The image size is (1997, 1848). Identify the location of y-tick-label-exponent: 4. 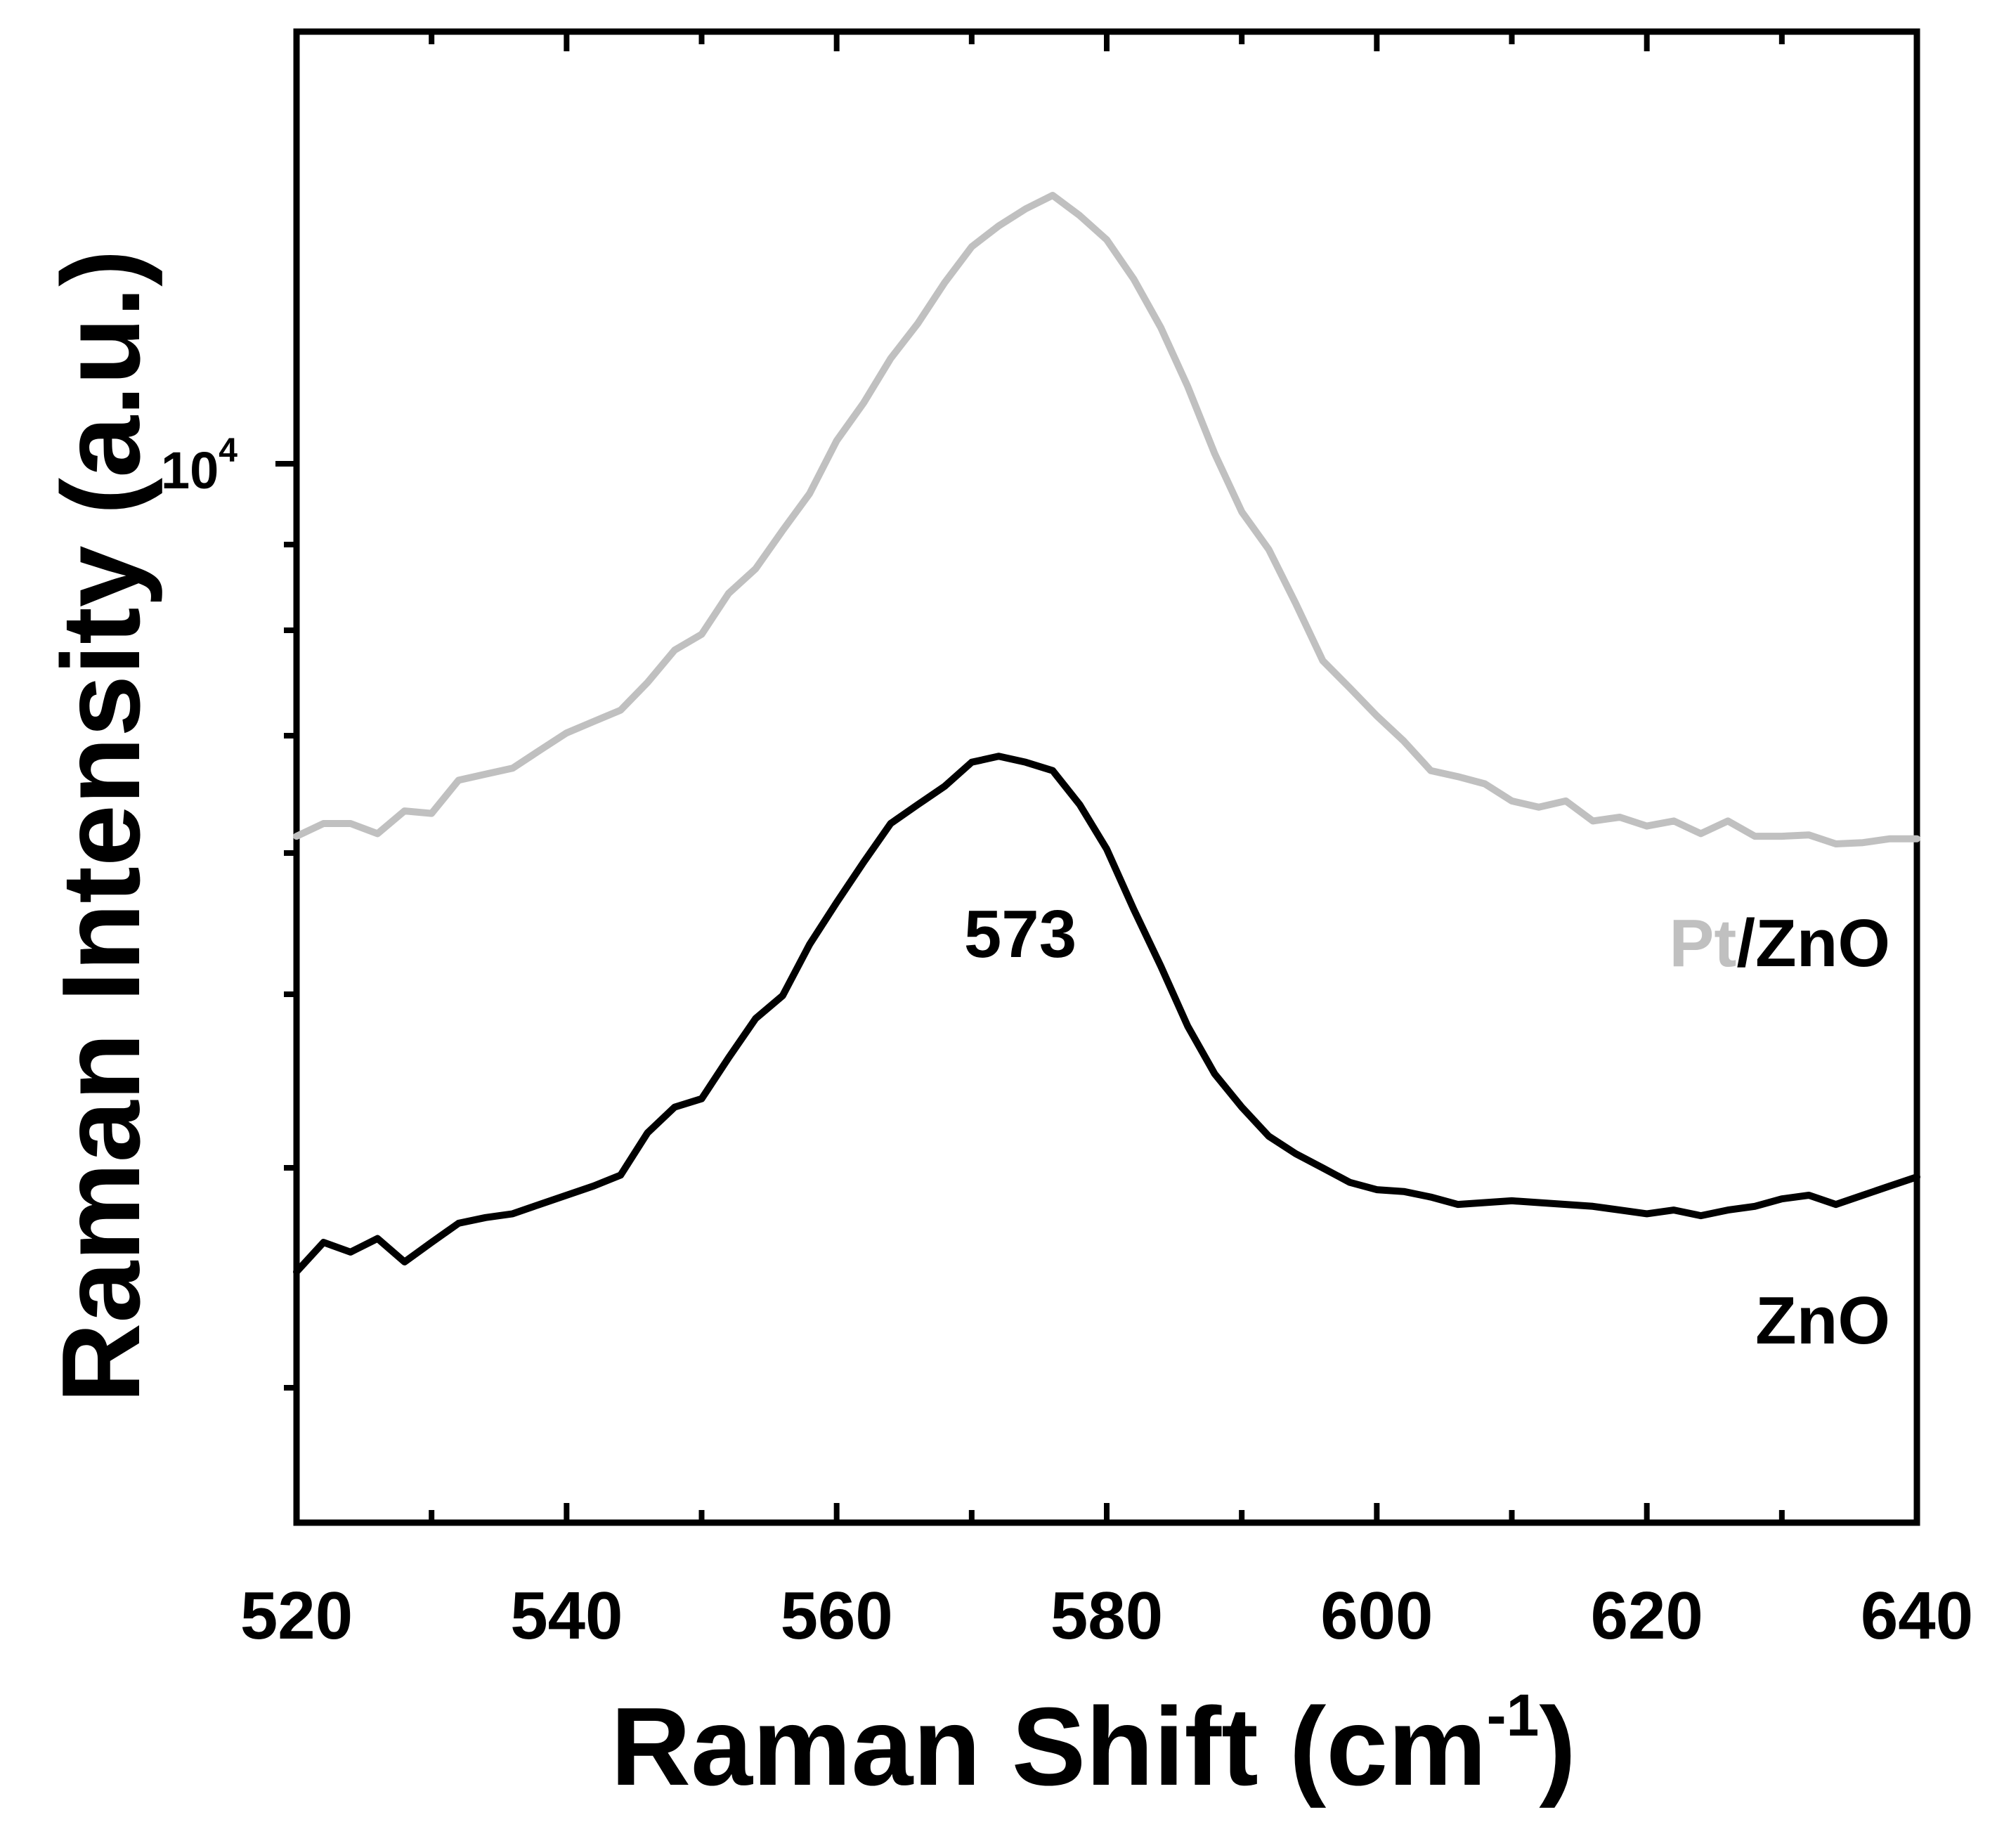
(229, 450).